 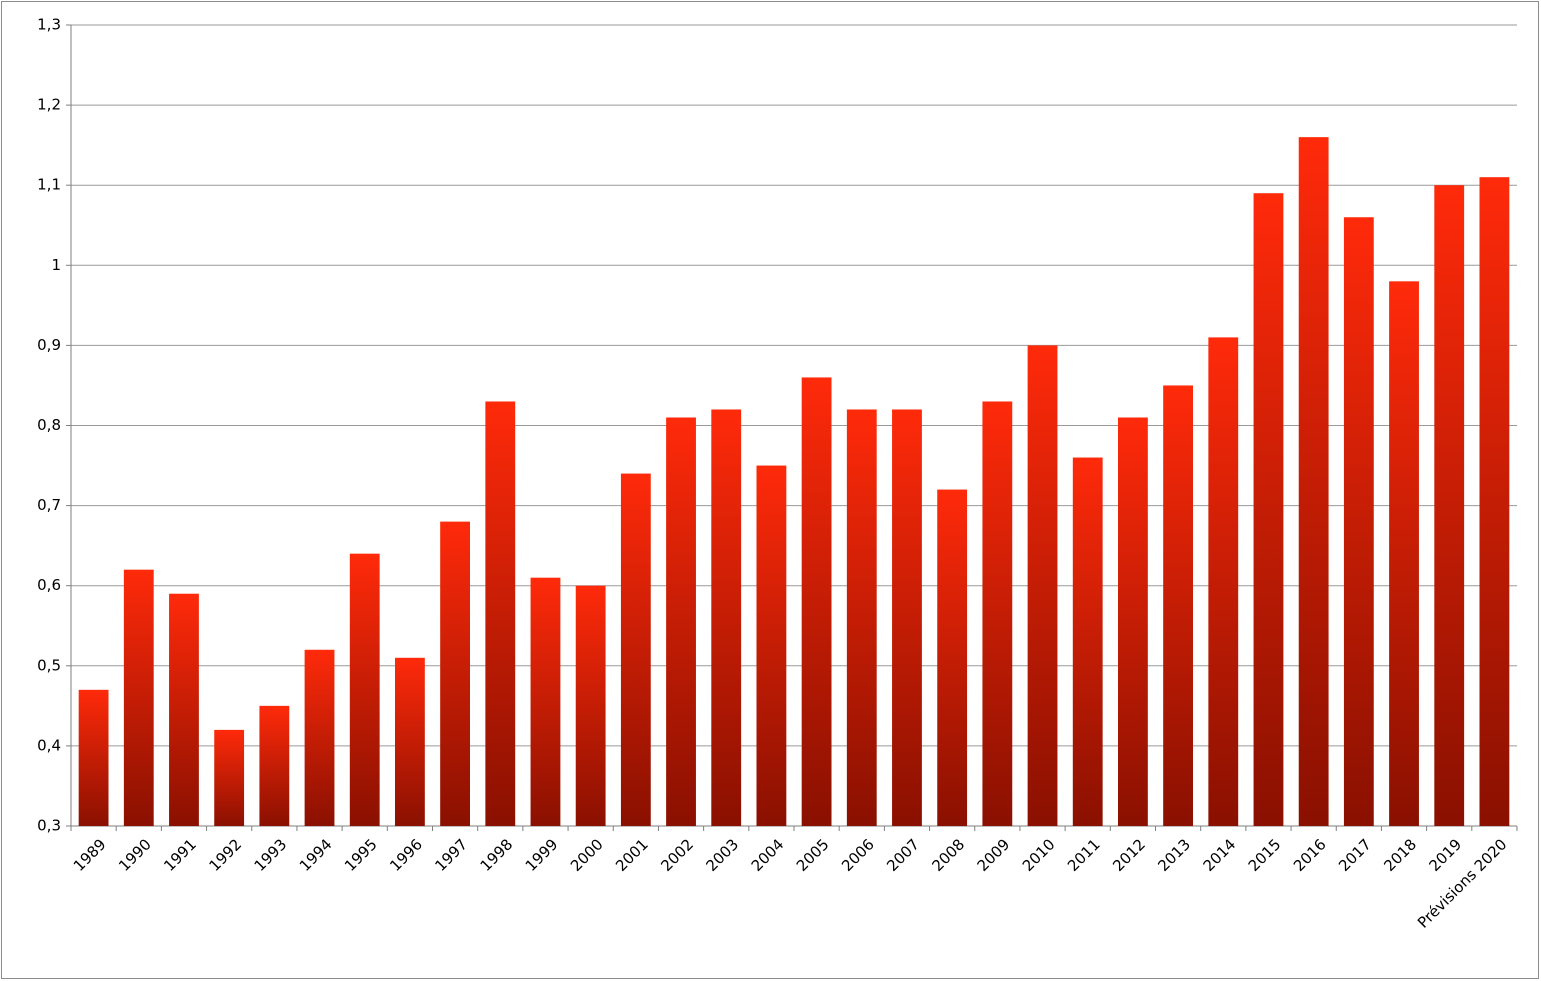 I want to click on y-tick-label: 0,8, so click(x=49, y=425).